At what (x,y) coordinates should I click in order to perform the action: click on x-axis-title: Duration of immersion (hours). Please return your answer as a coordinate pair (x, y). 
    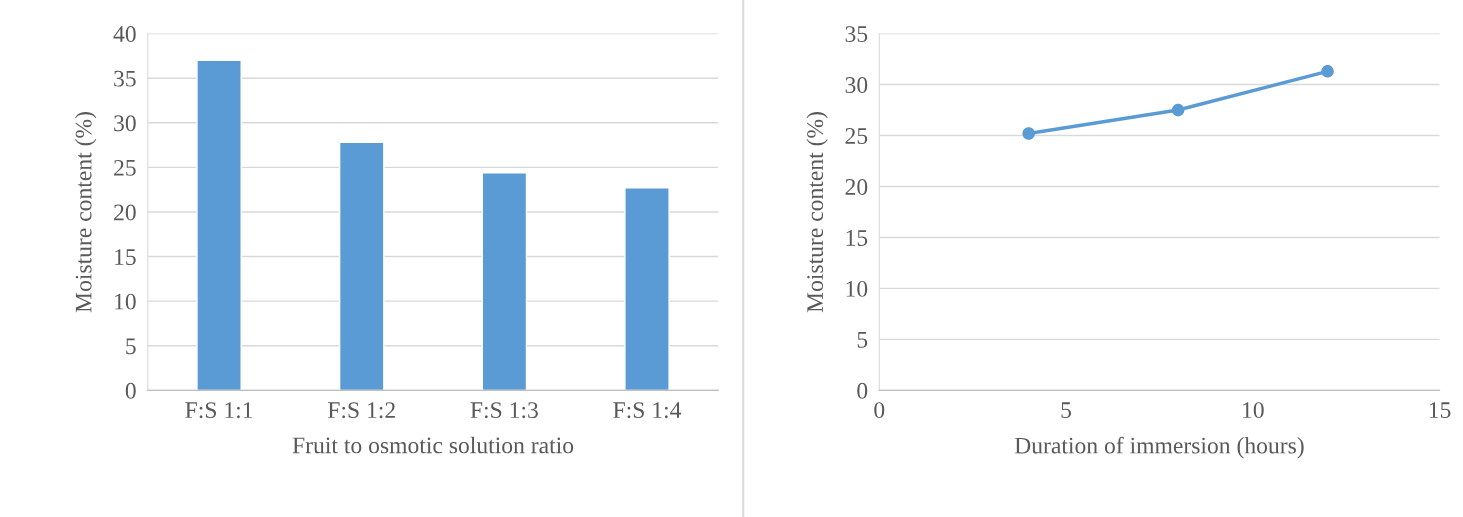
    Looking at the image, I should click on (1159, 447).